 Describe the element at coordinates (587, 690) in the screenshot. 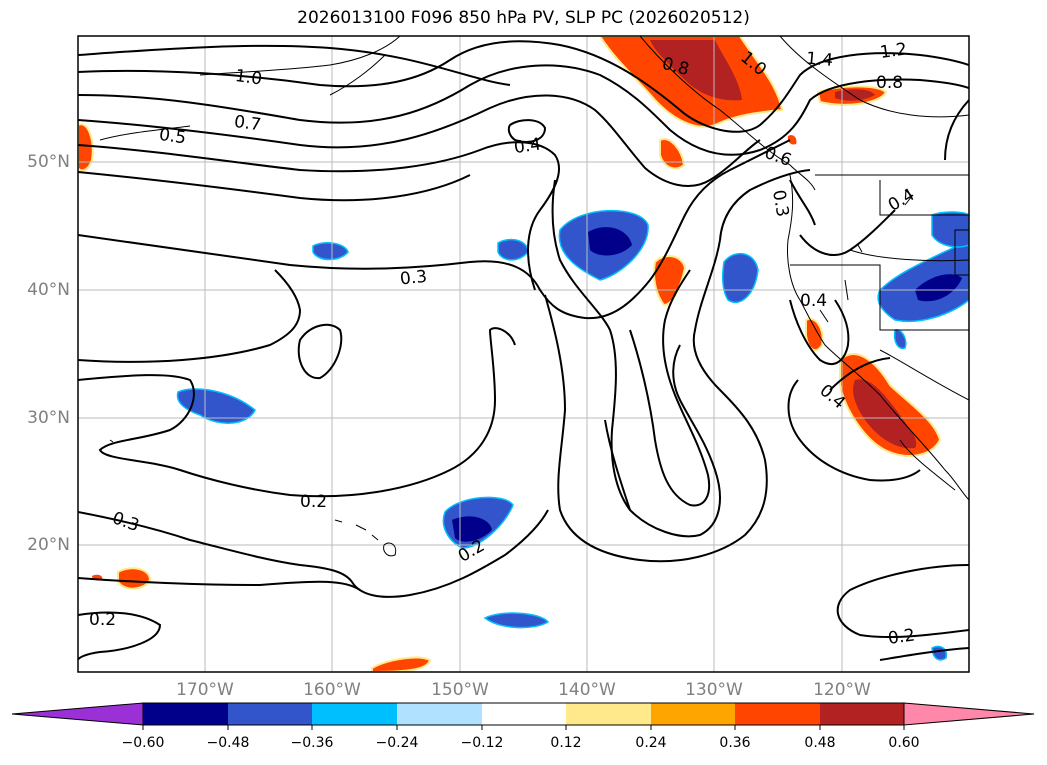

I see `lon-label: 140°W` at that location.